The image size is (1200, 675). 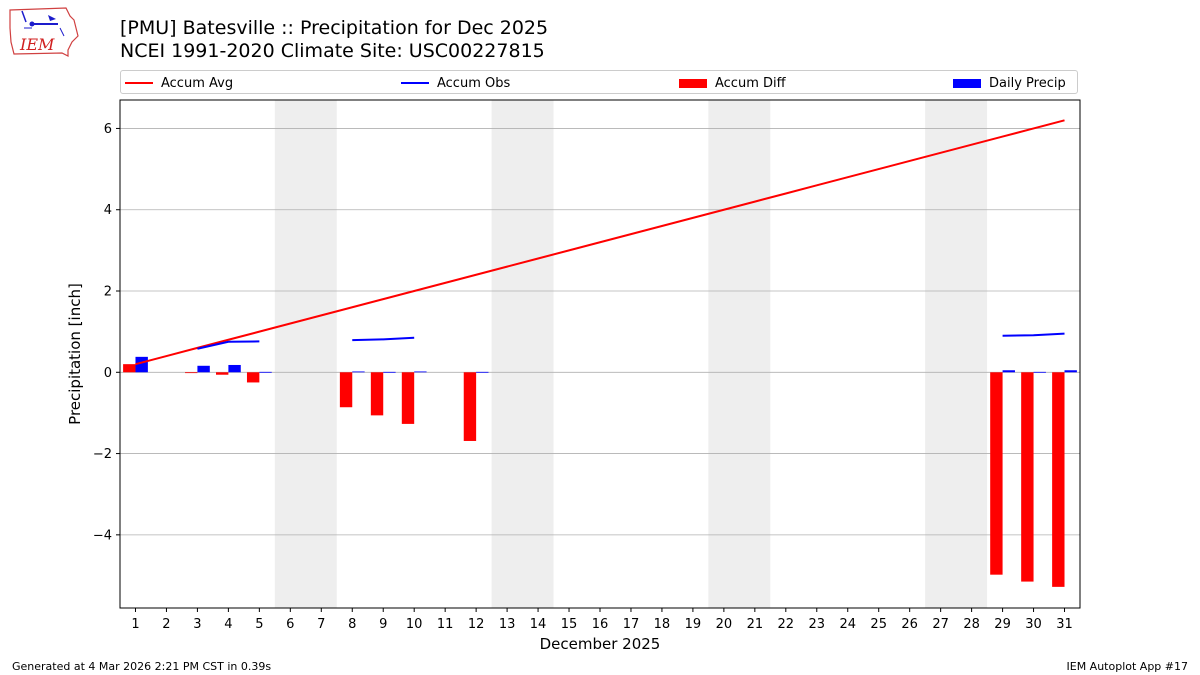 What do you see at coordinates (414, 624) in the screenshot?
I see `x-tick-label: 10` at bounding box center [414, 624].